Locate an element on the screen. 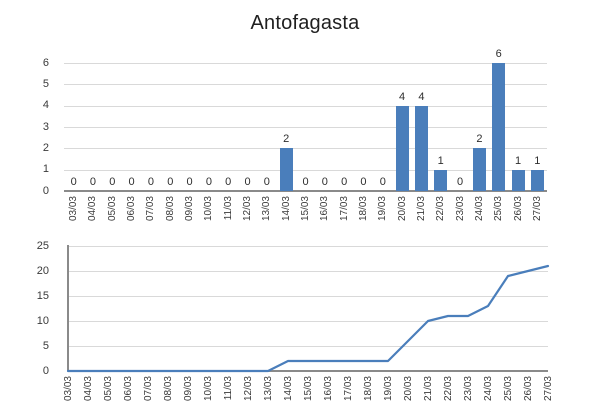 This screenshot has width=600, height=420. x-tick-label: 26/03 is located at coordinates (528, 389).